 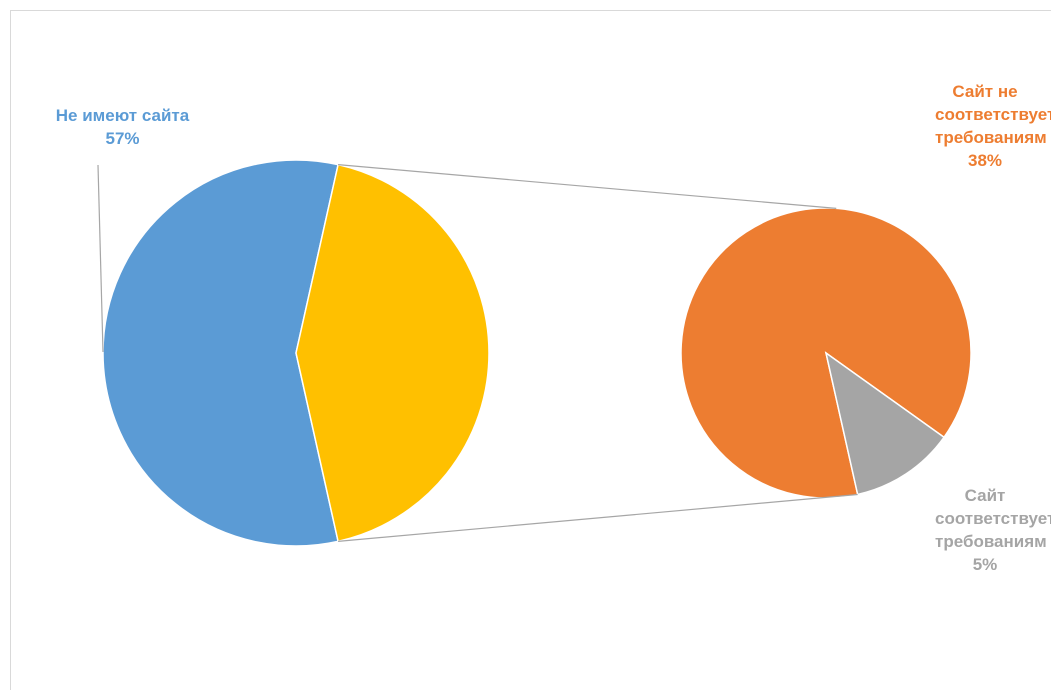 What do you see at coordinates (985, 160) in the screenshot?
I see `label-value: 38%` at bounding box center [985, 160].